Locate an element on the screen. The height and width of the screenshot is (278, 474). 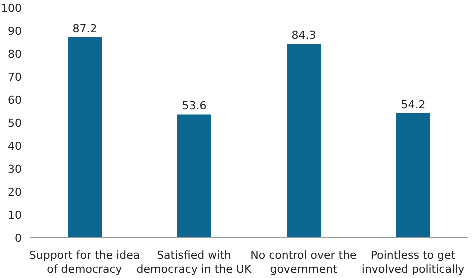
y-tick-label: 20 is located at coordinates (15, 192).